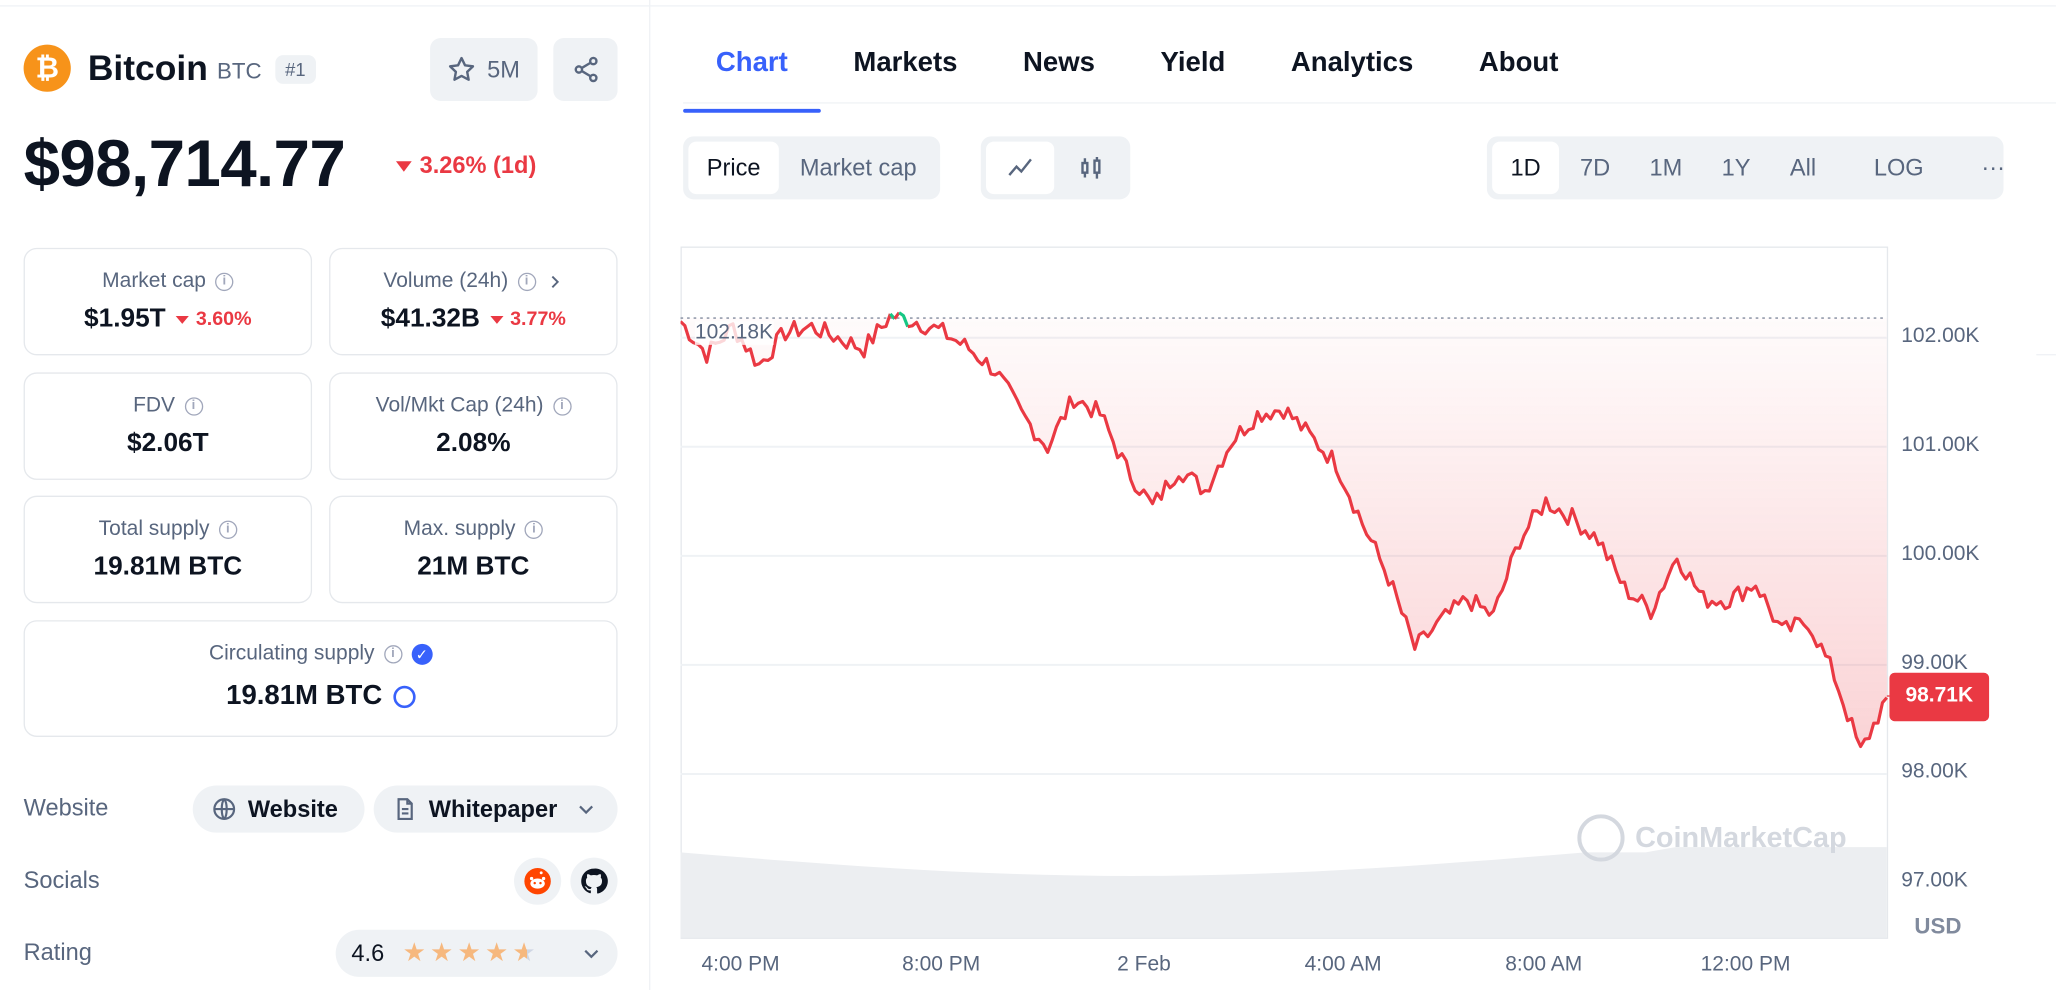 This screenshot has width=2056, height=990. What do you see at coordinates (554, 282) in the screenshot?
I see `chevron-right-icon` at bounding box center [554, 282].